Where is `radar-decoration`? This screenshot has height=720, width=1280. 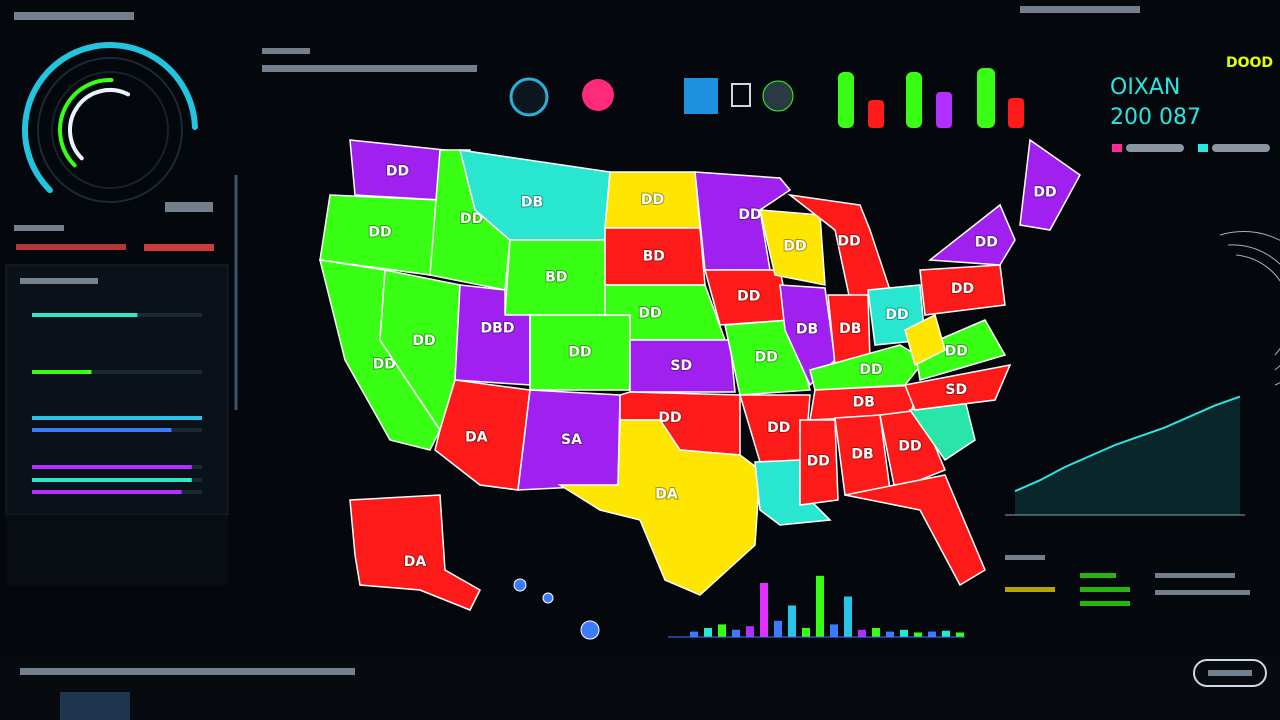
radar-decoration is located at coordinates (1249, 308).